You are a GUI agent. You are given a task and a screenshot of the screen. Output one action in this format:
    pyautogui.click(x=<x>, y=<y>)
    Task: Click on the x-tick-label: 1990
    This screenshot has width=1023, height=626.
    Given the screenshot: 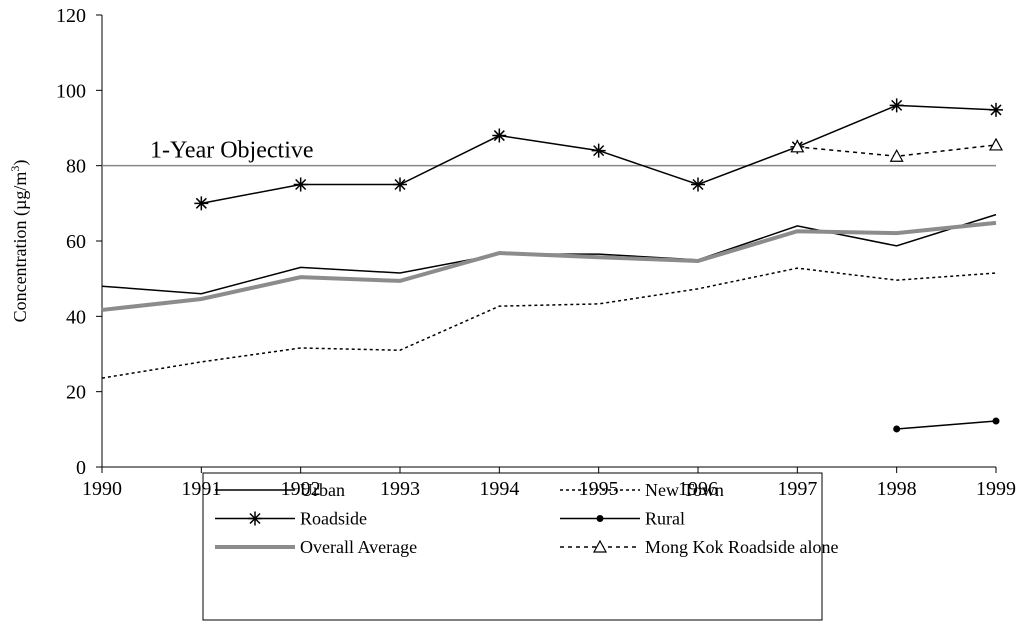 What is the action you would take?
    pyautogui.click(x=102, y=489)
    